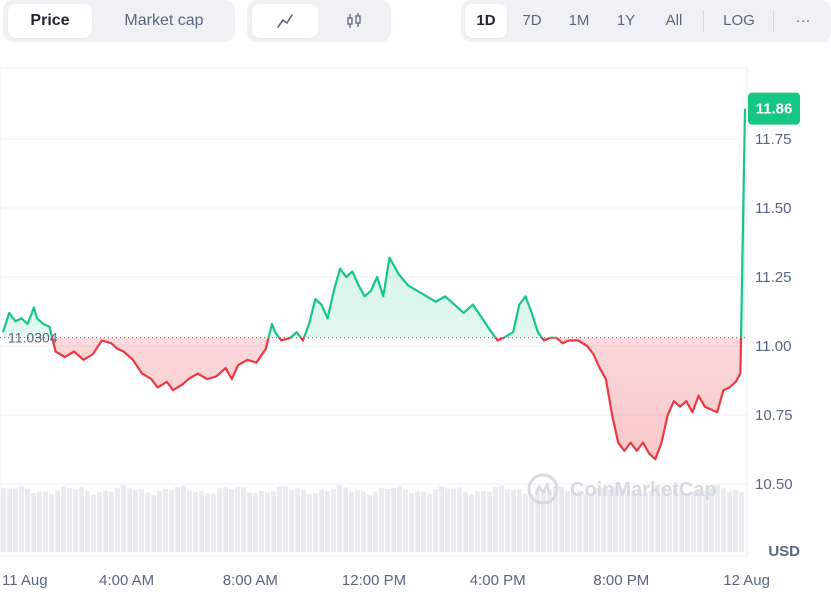  I want to click on range-1d: 1D, so click(486, 21).